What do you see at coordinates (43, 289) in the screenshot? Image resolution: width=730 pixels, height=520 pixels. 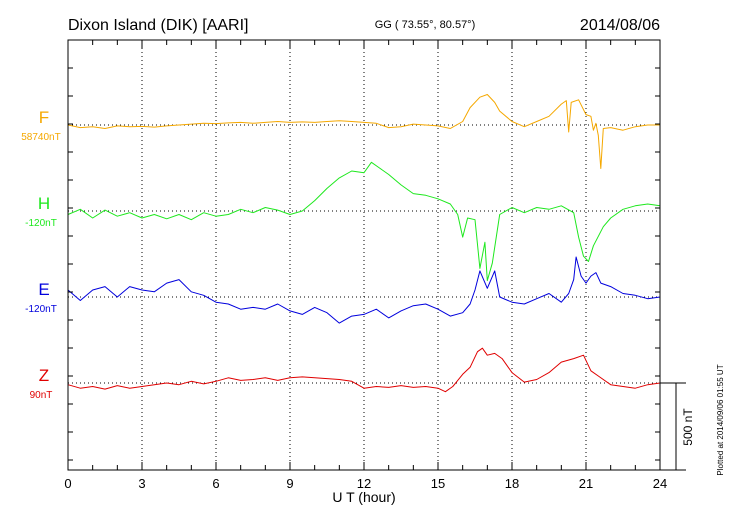 I see `component-label-e: E` at bounding box center [43, 289].